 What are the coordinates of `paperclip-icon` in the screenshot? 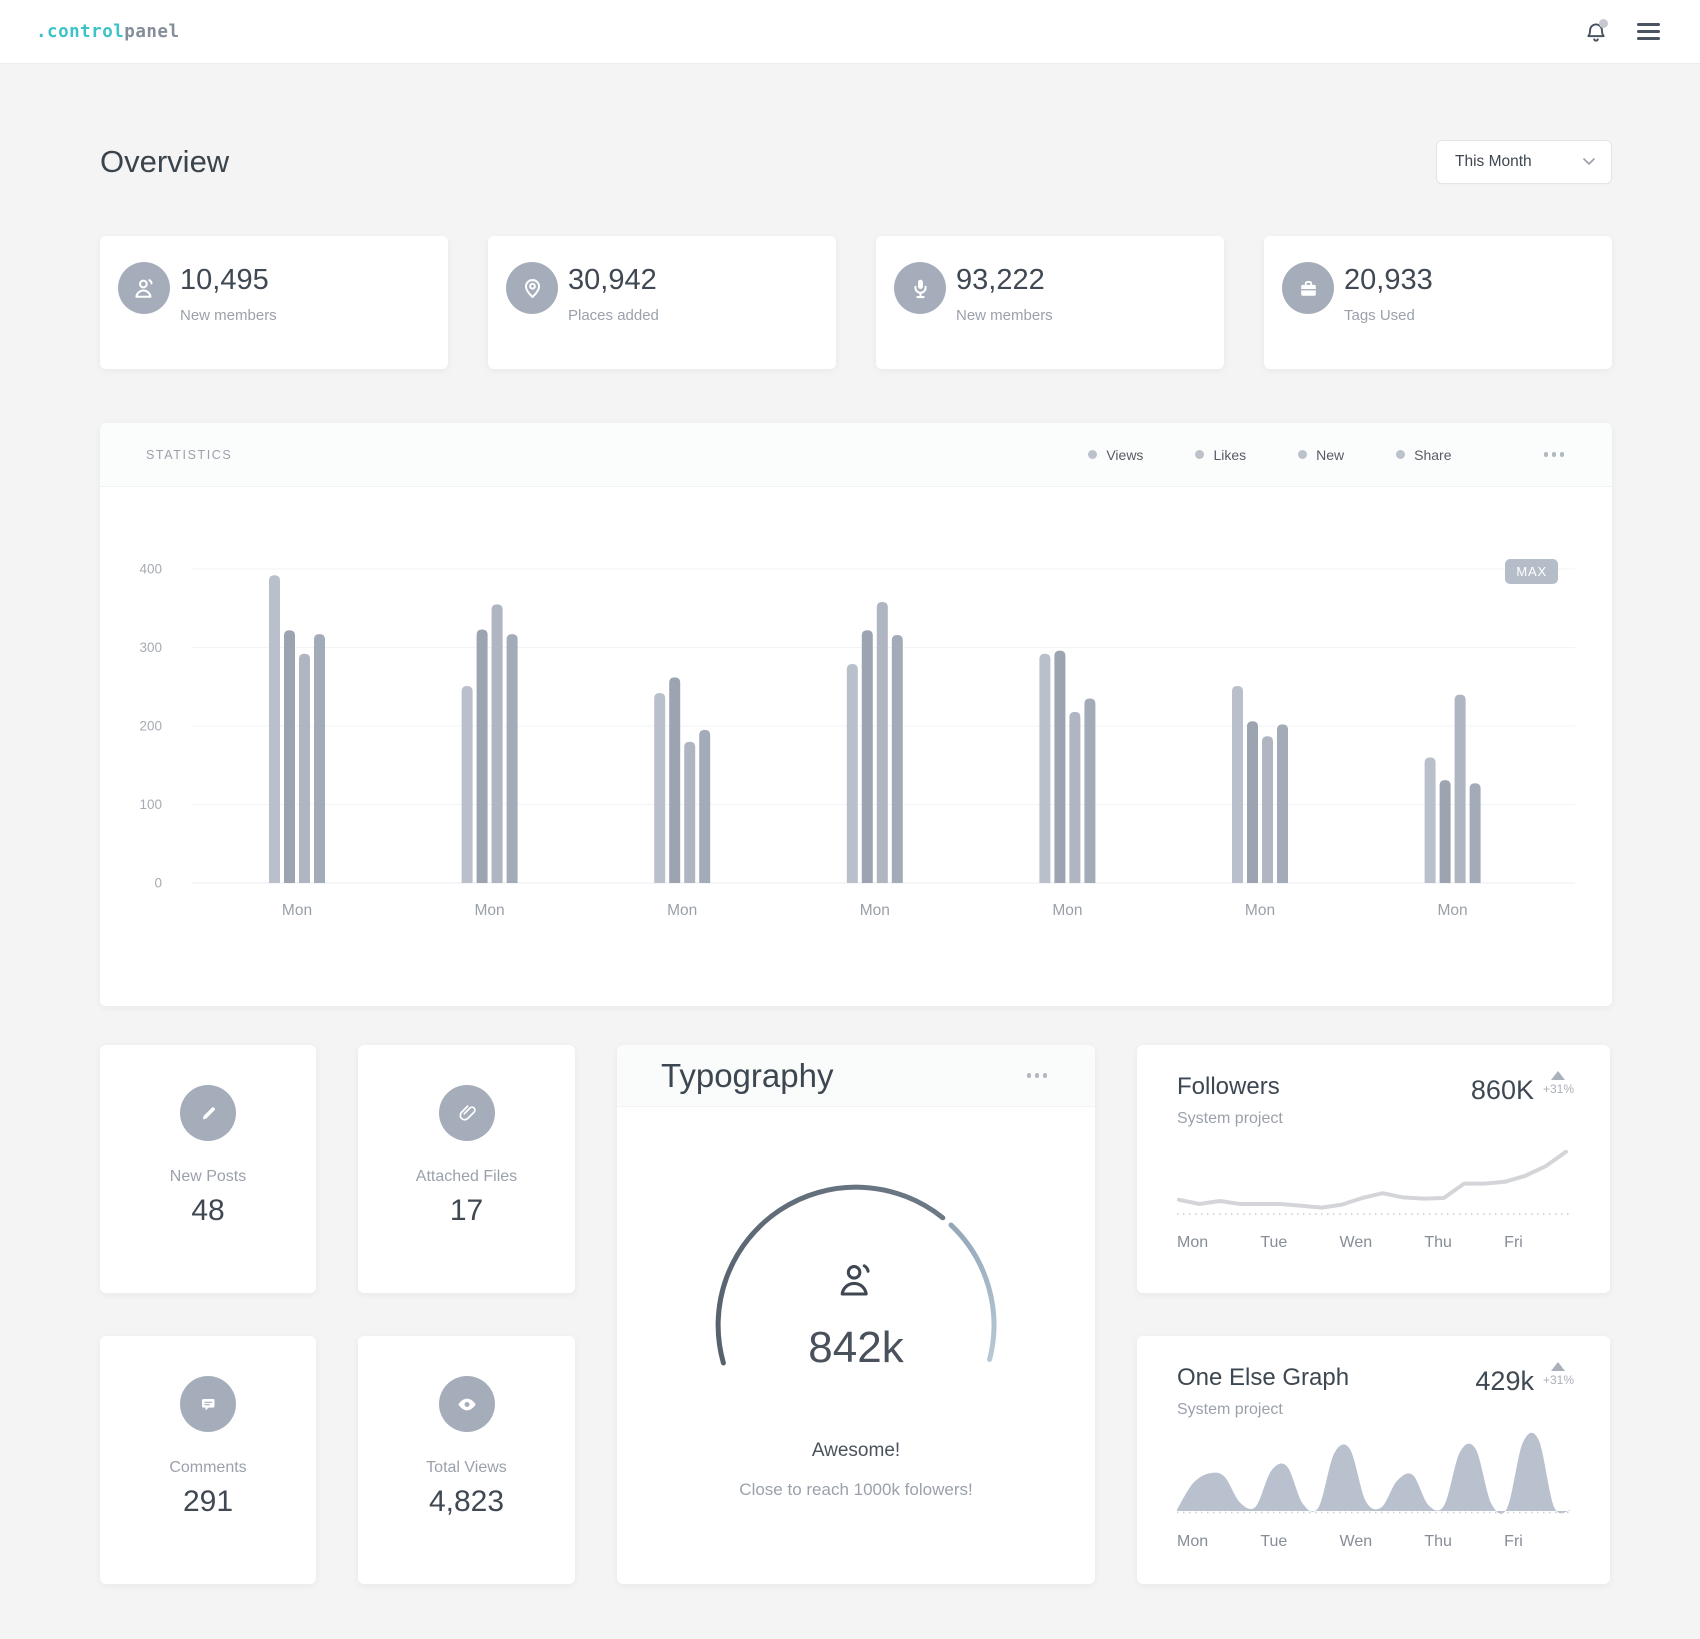 It's located at (466, 1113).